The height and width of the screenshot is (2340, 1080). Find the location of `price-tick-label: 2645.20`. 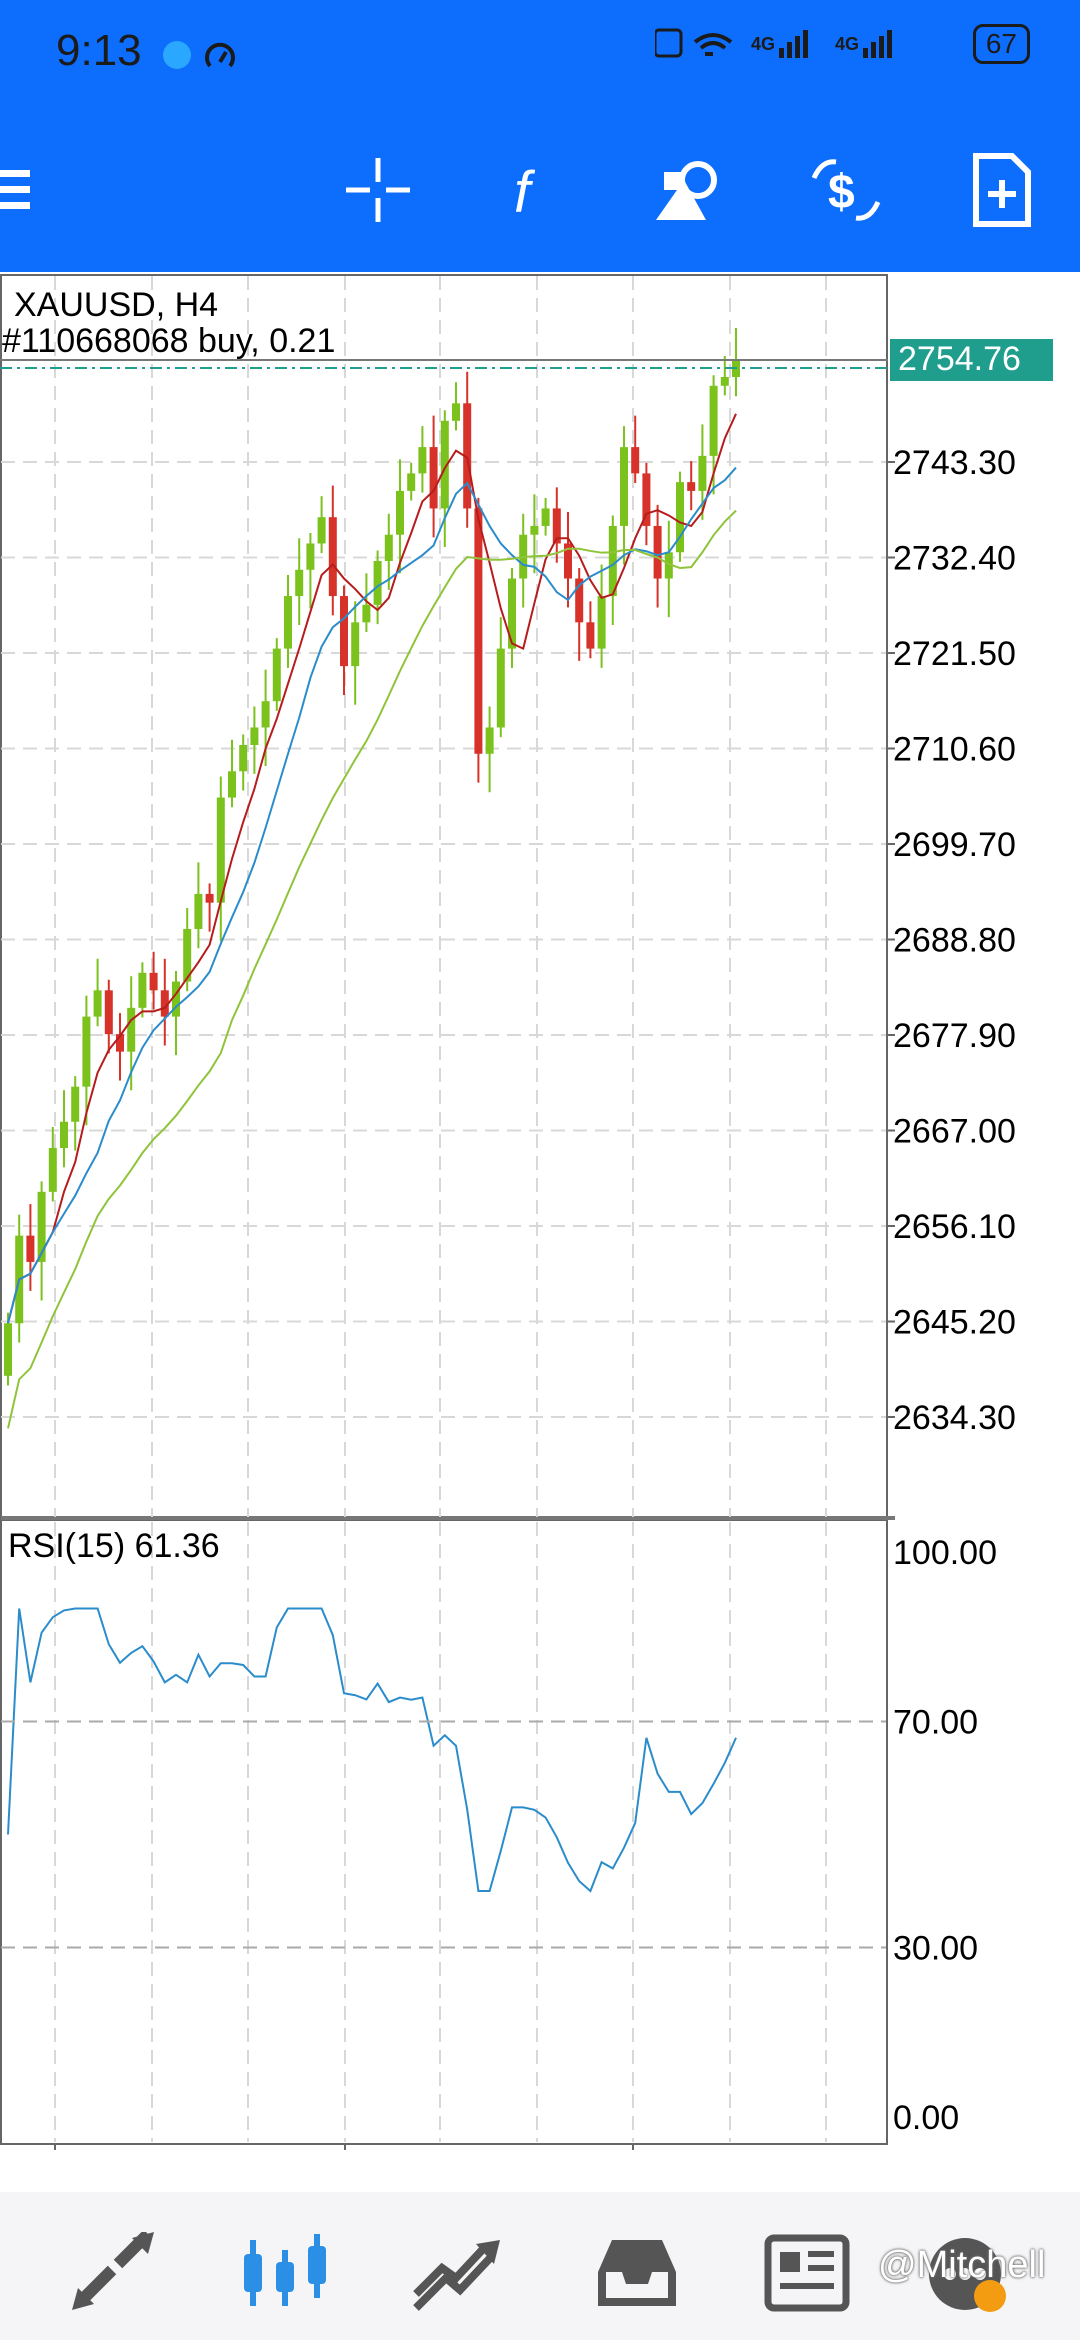

price-tick-label: 2645.20 is located at coordinates (954, 1323).